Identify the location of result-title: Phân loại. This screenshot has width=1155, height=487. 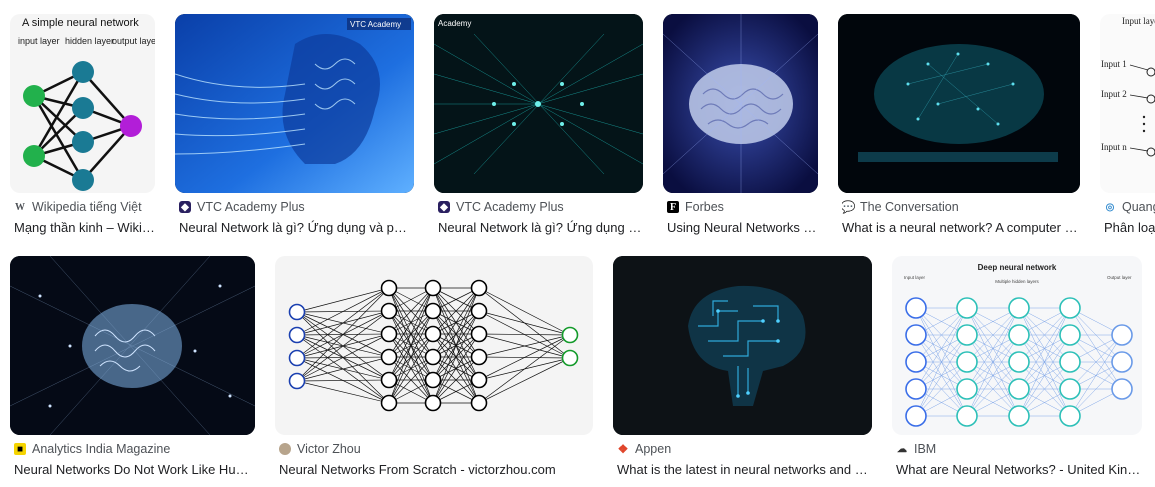
(1129, 227).